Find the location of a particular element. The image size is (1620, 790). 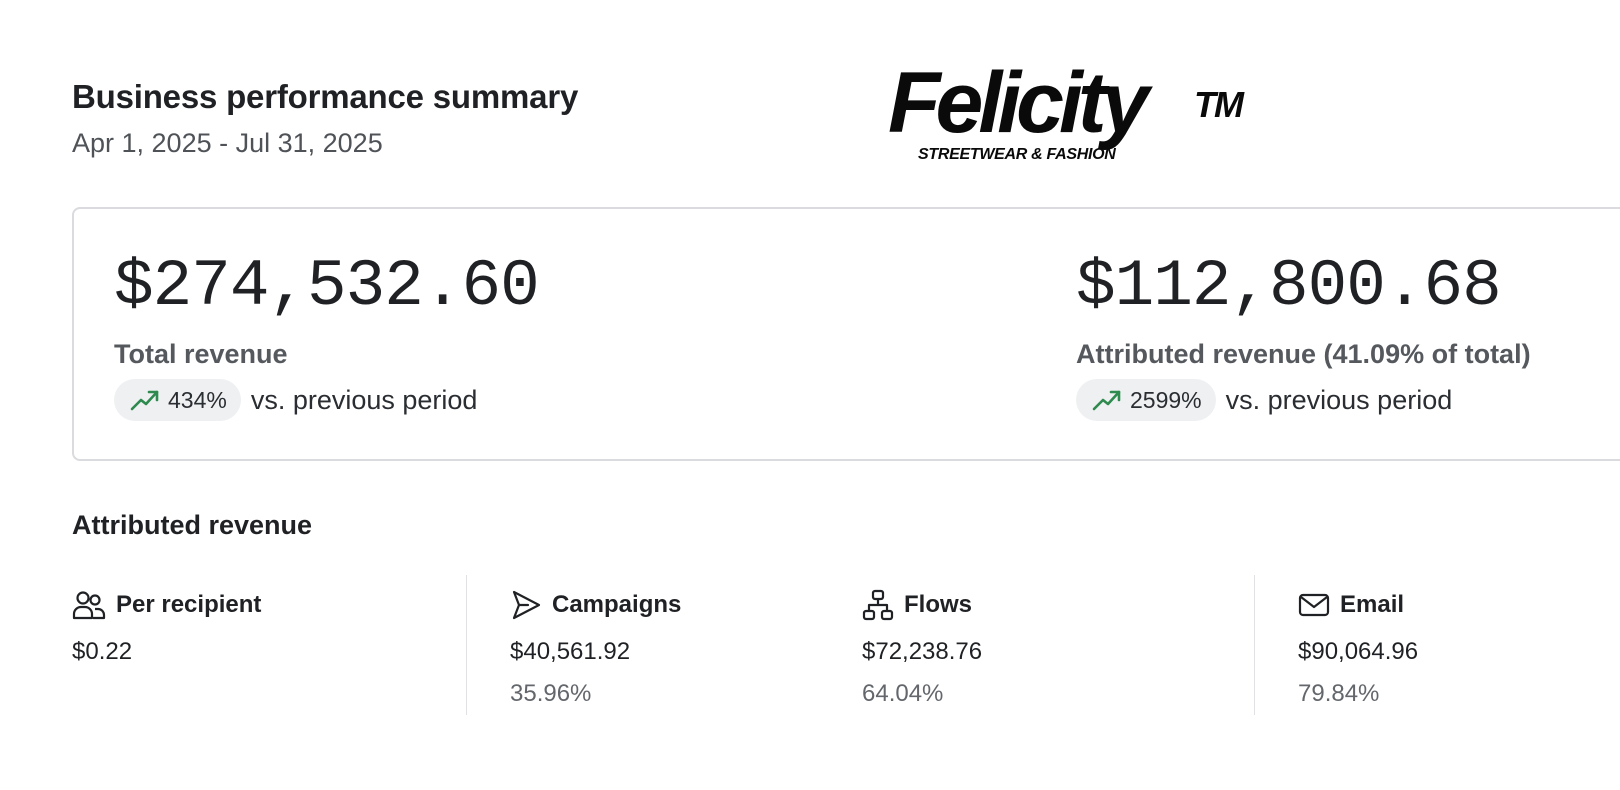

change-badge: 2599% is located at coordinates (1146, 400).